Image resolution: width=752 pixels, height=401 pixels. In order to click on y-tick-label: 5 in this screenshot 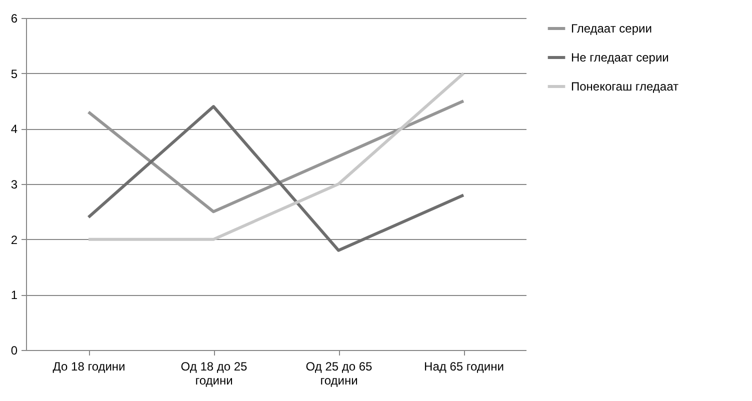, I will do `click(14, 73)`.